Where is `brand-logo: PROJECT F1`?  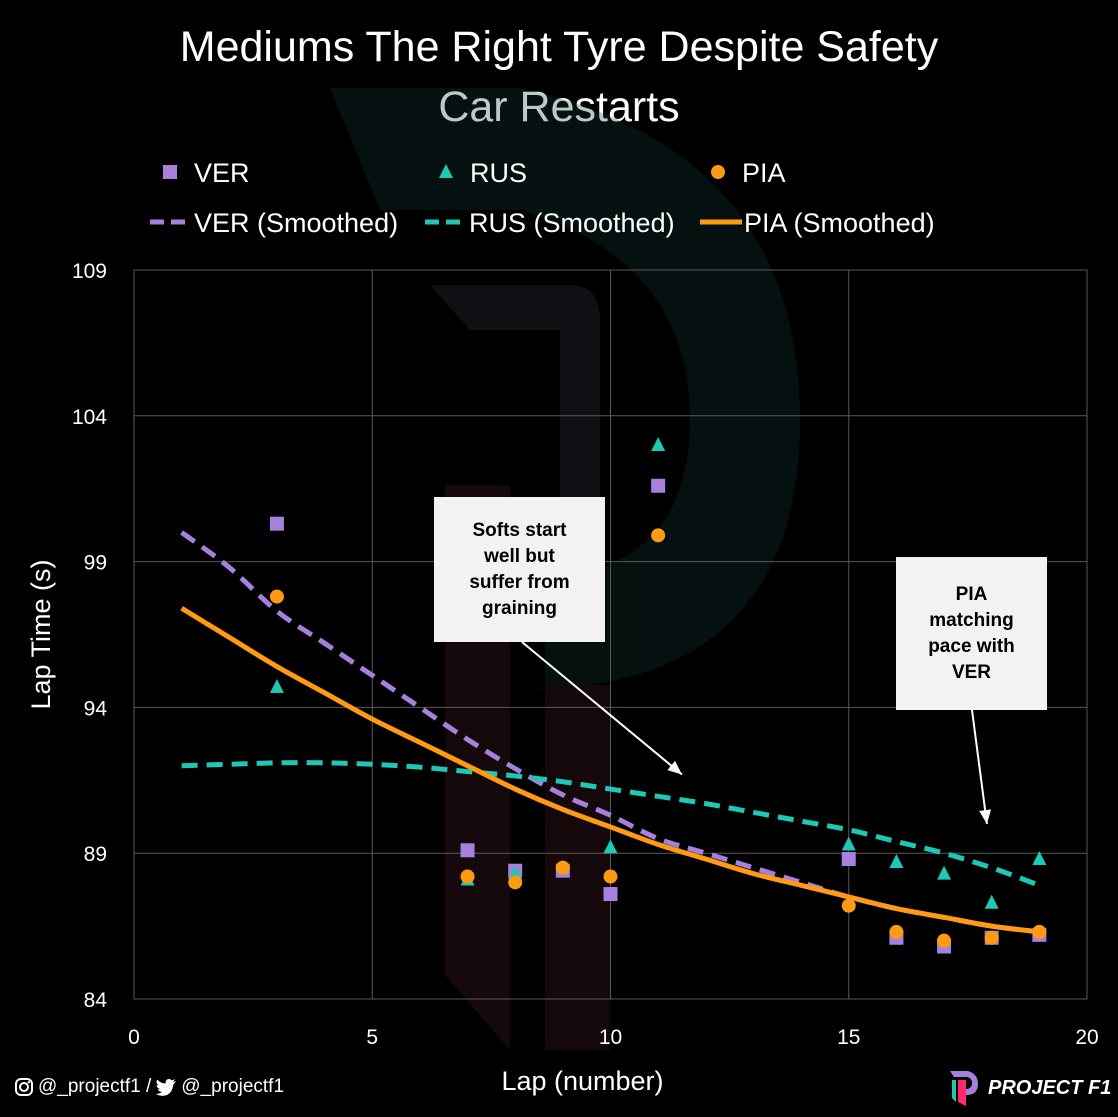
brand-logo: PROJECT F1 is located at coordinates (1028, 1088).